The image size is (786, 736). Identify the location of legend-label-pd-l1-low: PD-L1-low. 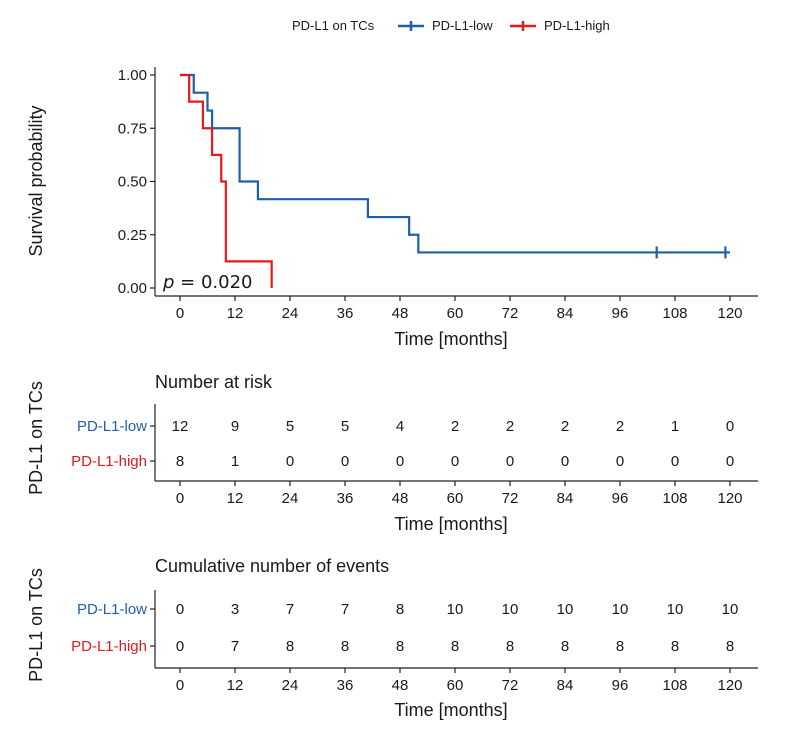
(462, 25).